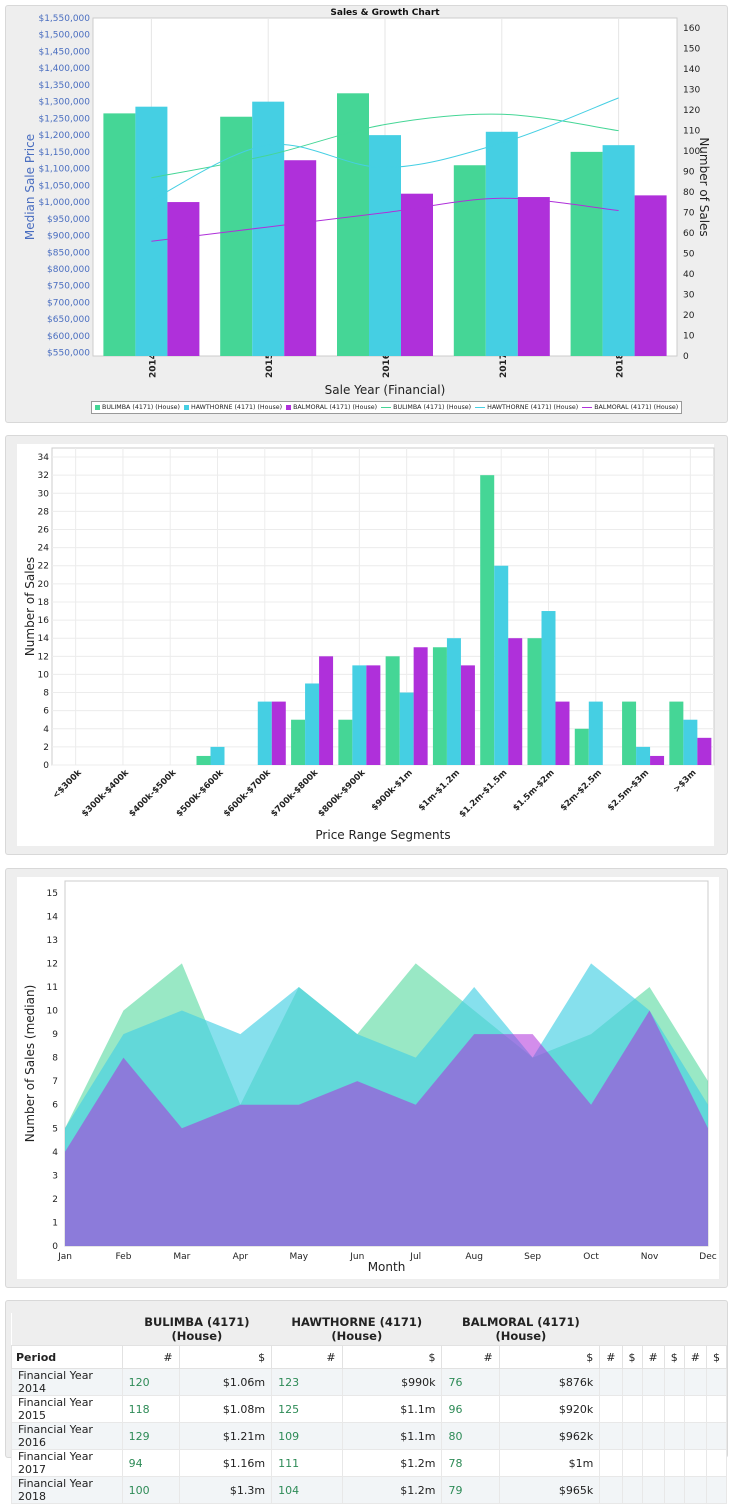 The height and width of the screenshot is (1504, 734). I want to click on x-tick-label: Nov, so click(650, 1257).